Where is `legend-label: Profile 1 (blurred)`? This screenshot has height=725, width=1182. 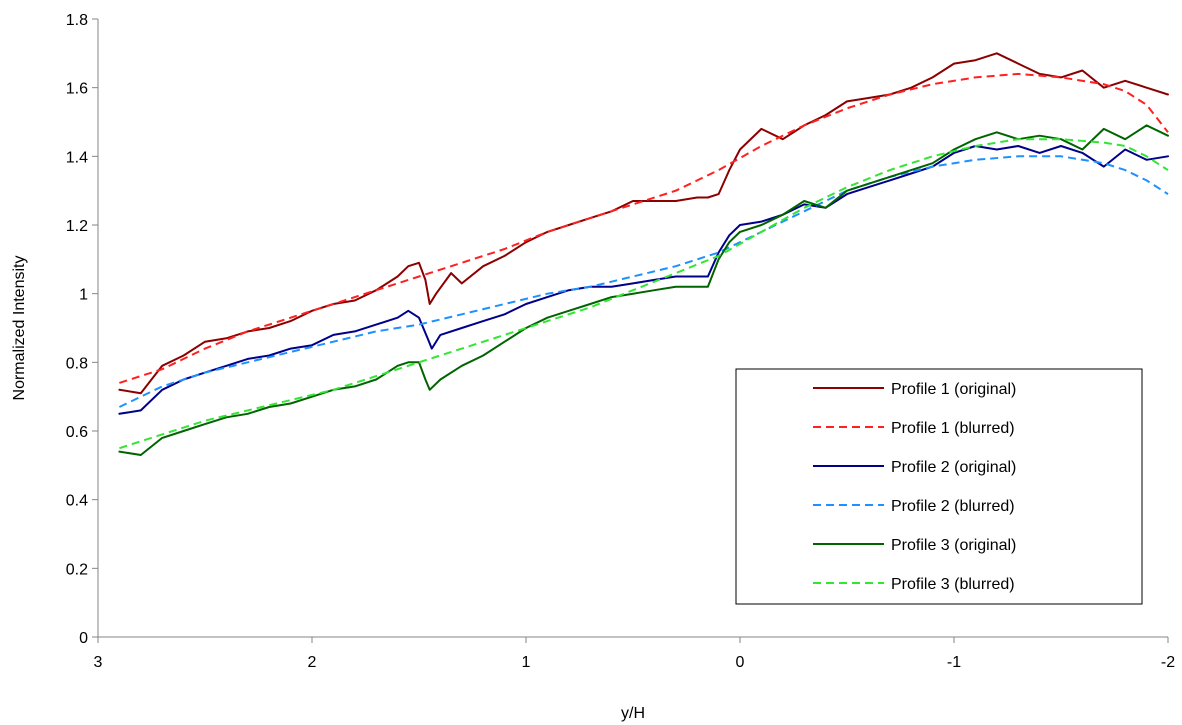
legend-label: Profile 1 (blurred) is located at coordinates (953, 428).